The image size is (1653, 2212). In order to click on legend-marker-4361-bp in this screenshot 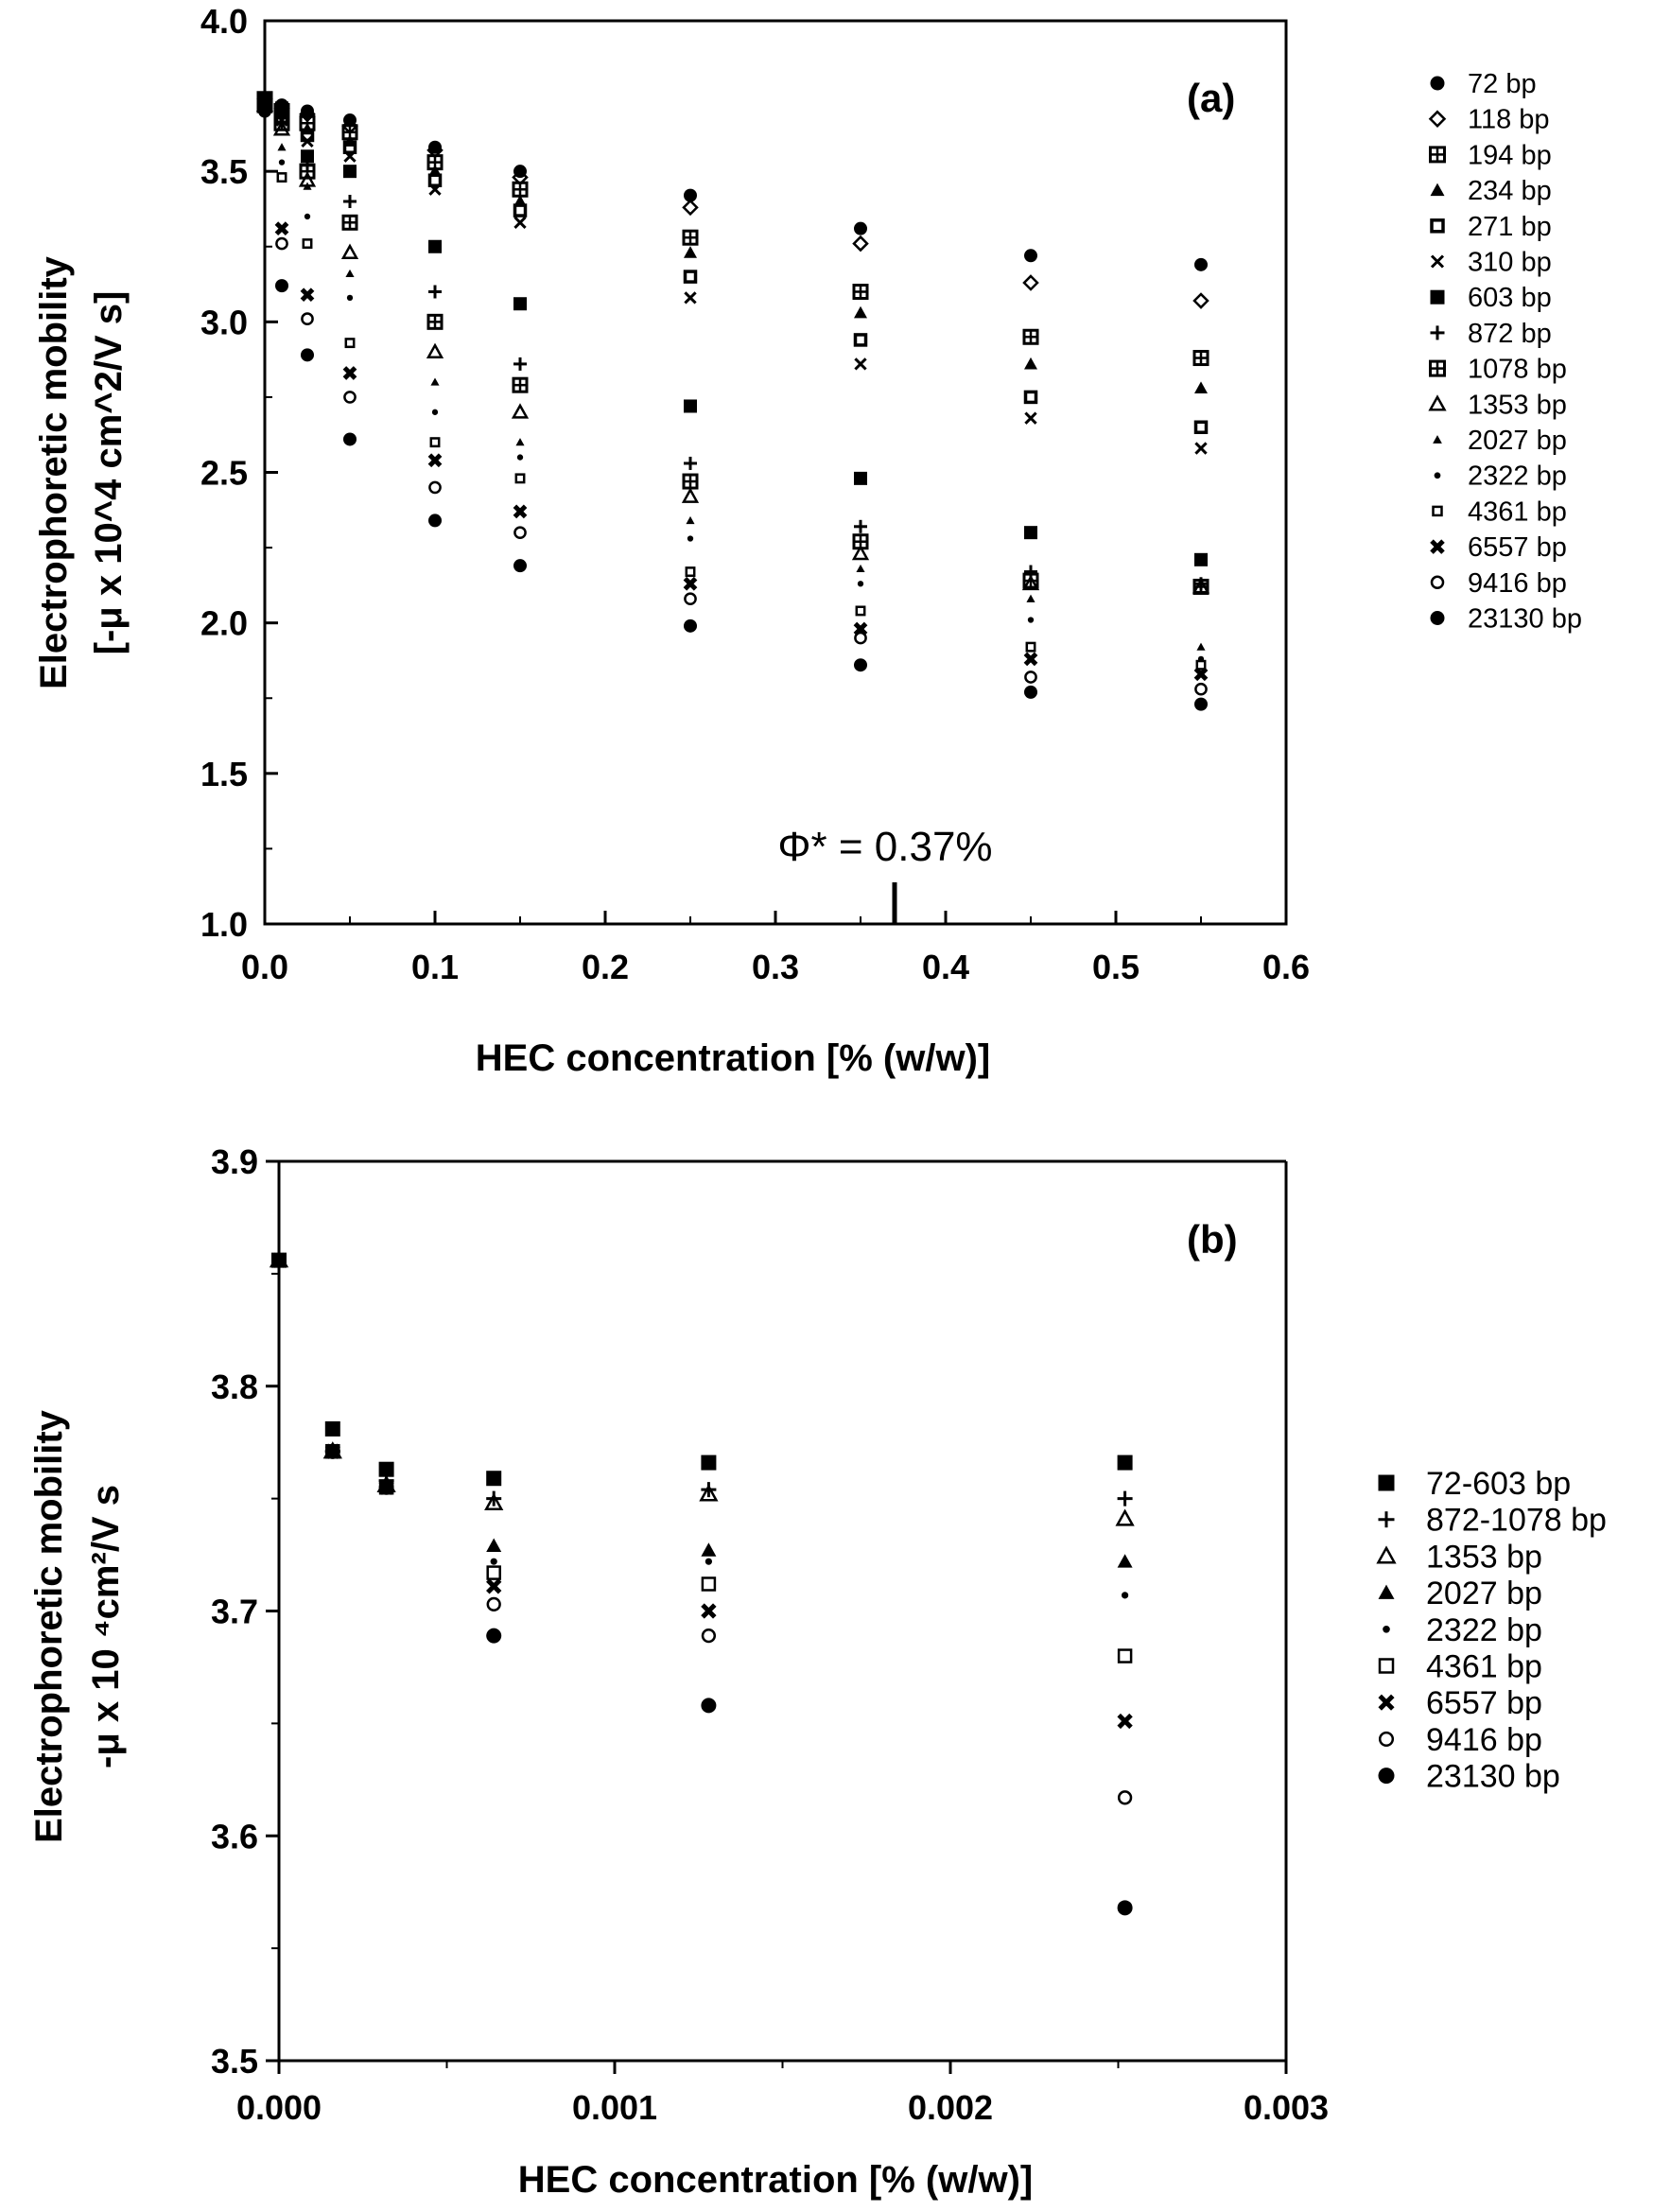, I will do `click(1437, 511)`.